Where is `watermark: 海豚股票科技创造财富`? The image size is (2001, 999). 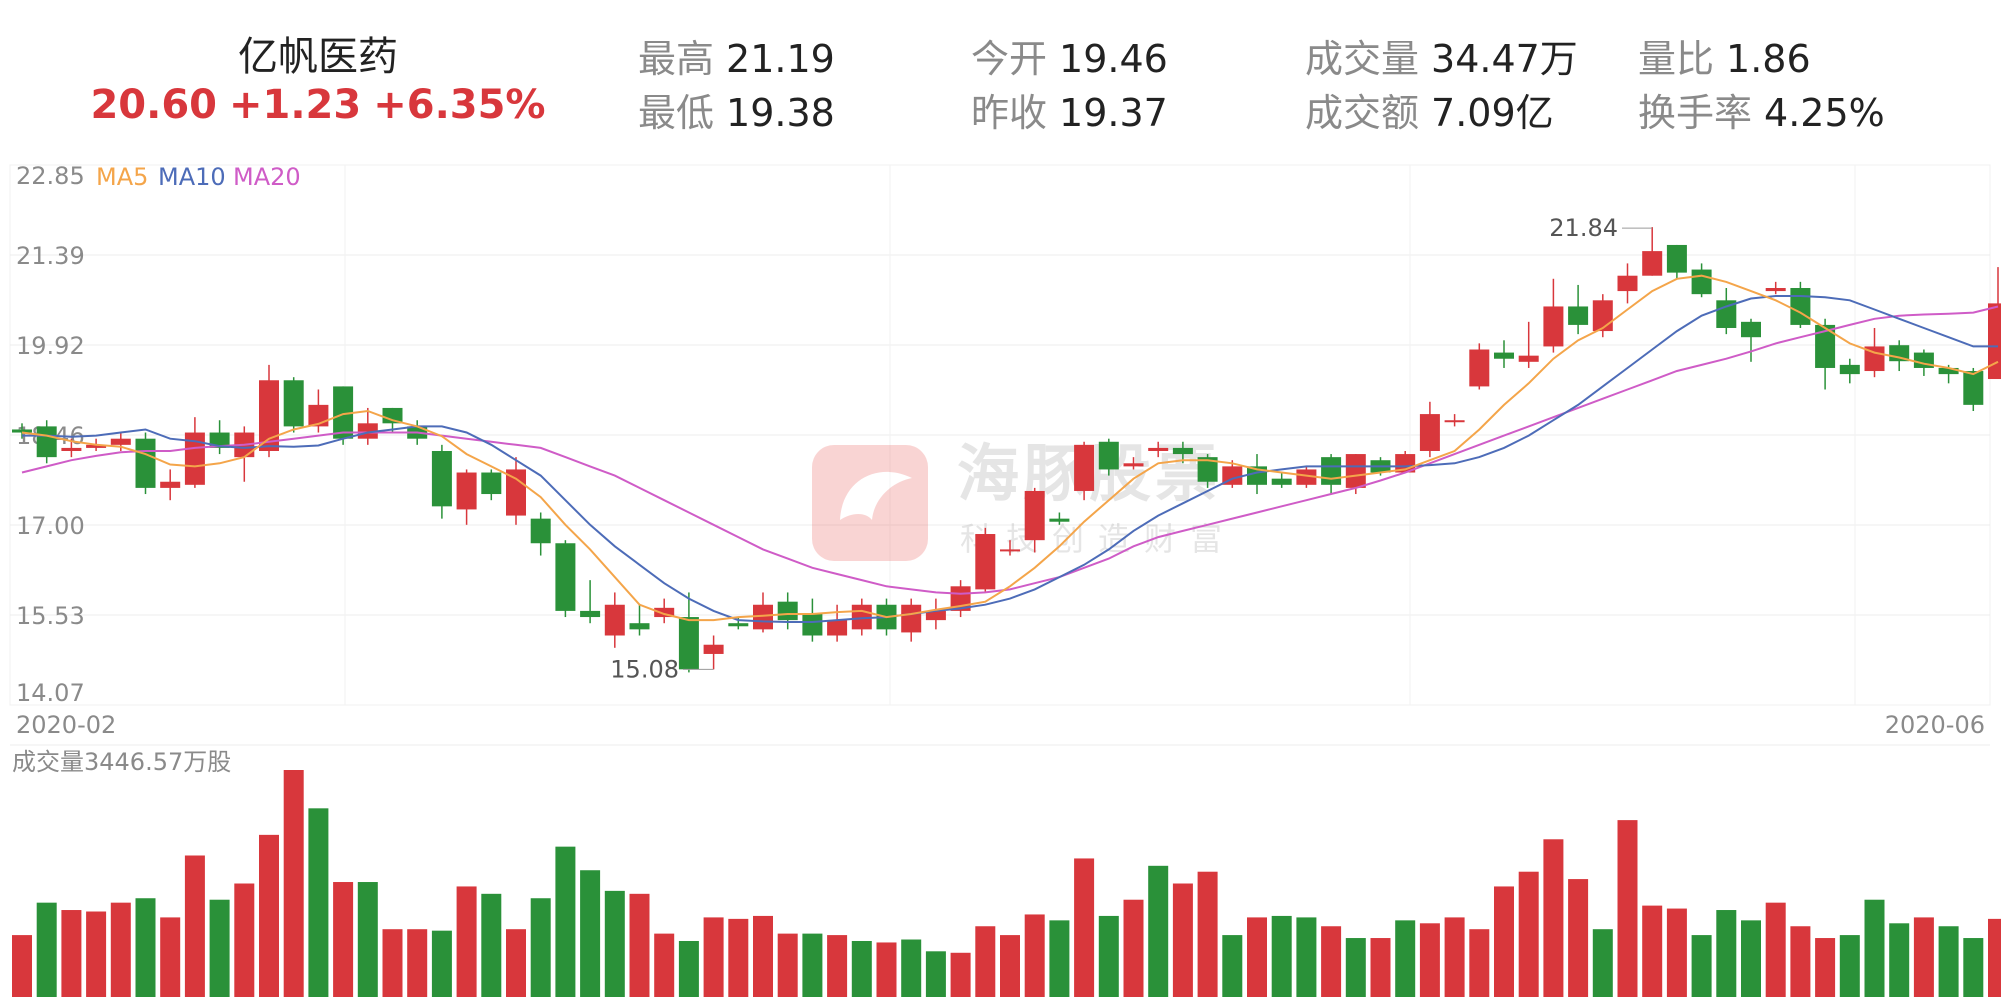
watermark: 海豚股票科技创造财富 is located at coordinates (1024, 499).